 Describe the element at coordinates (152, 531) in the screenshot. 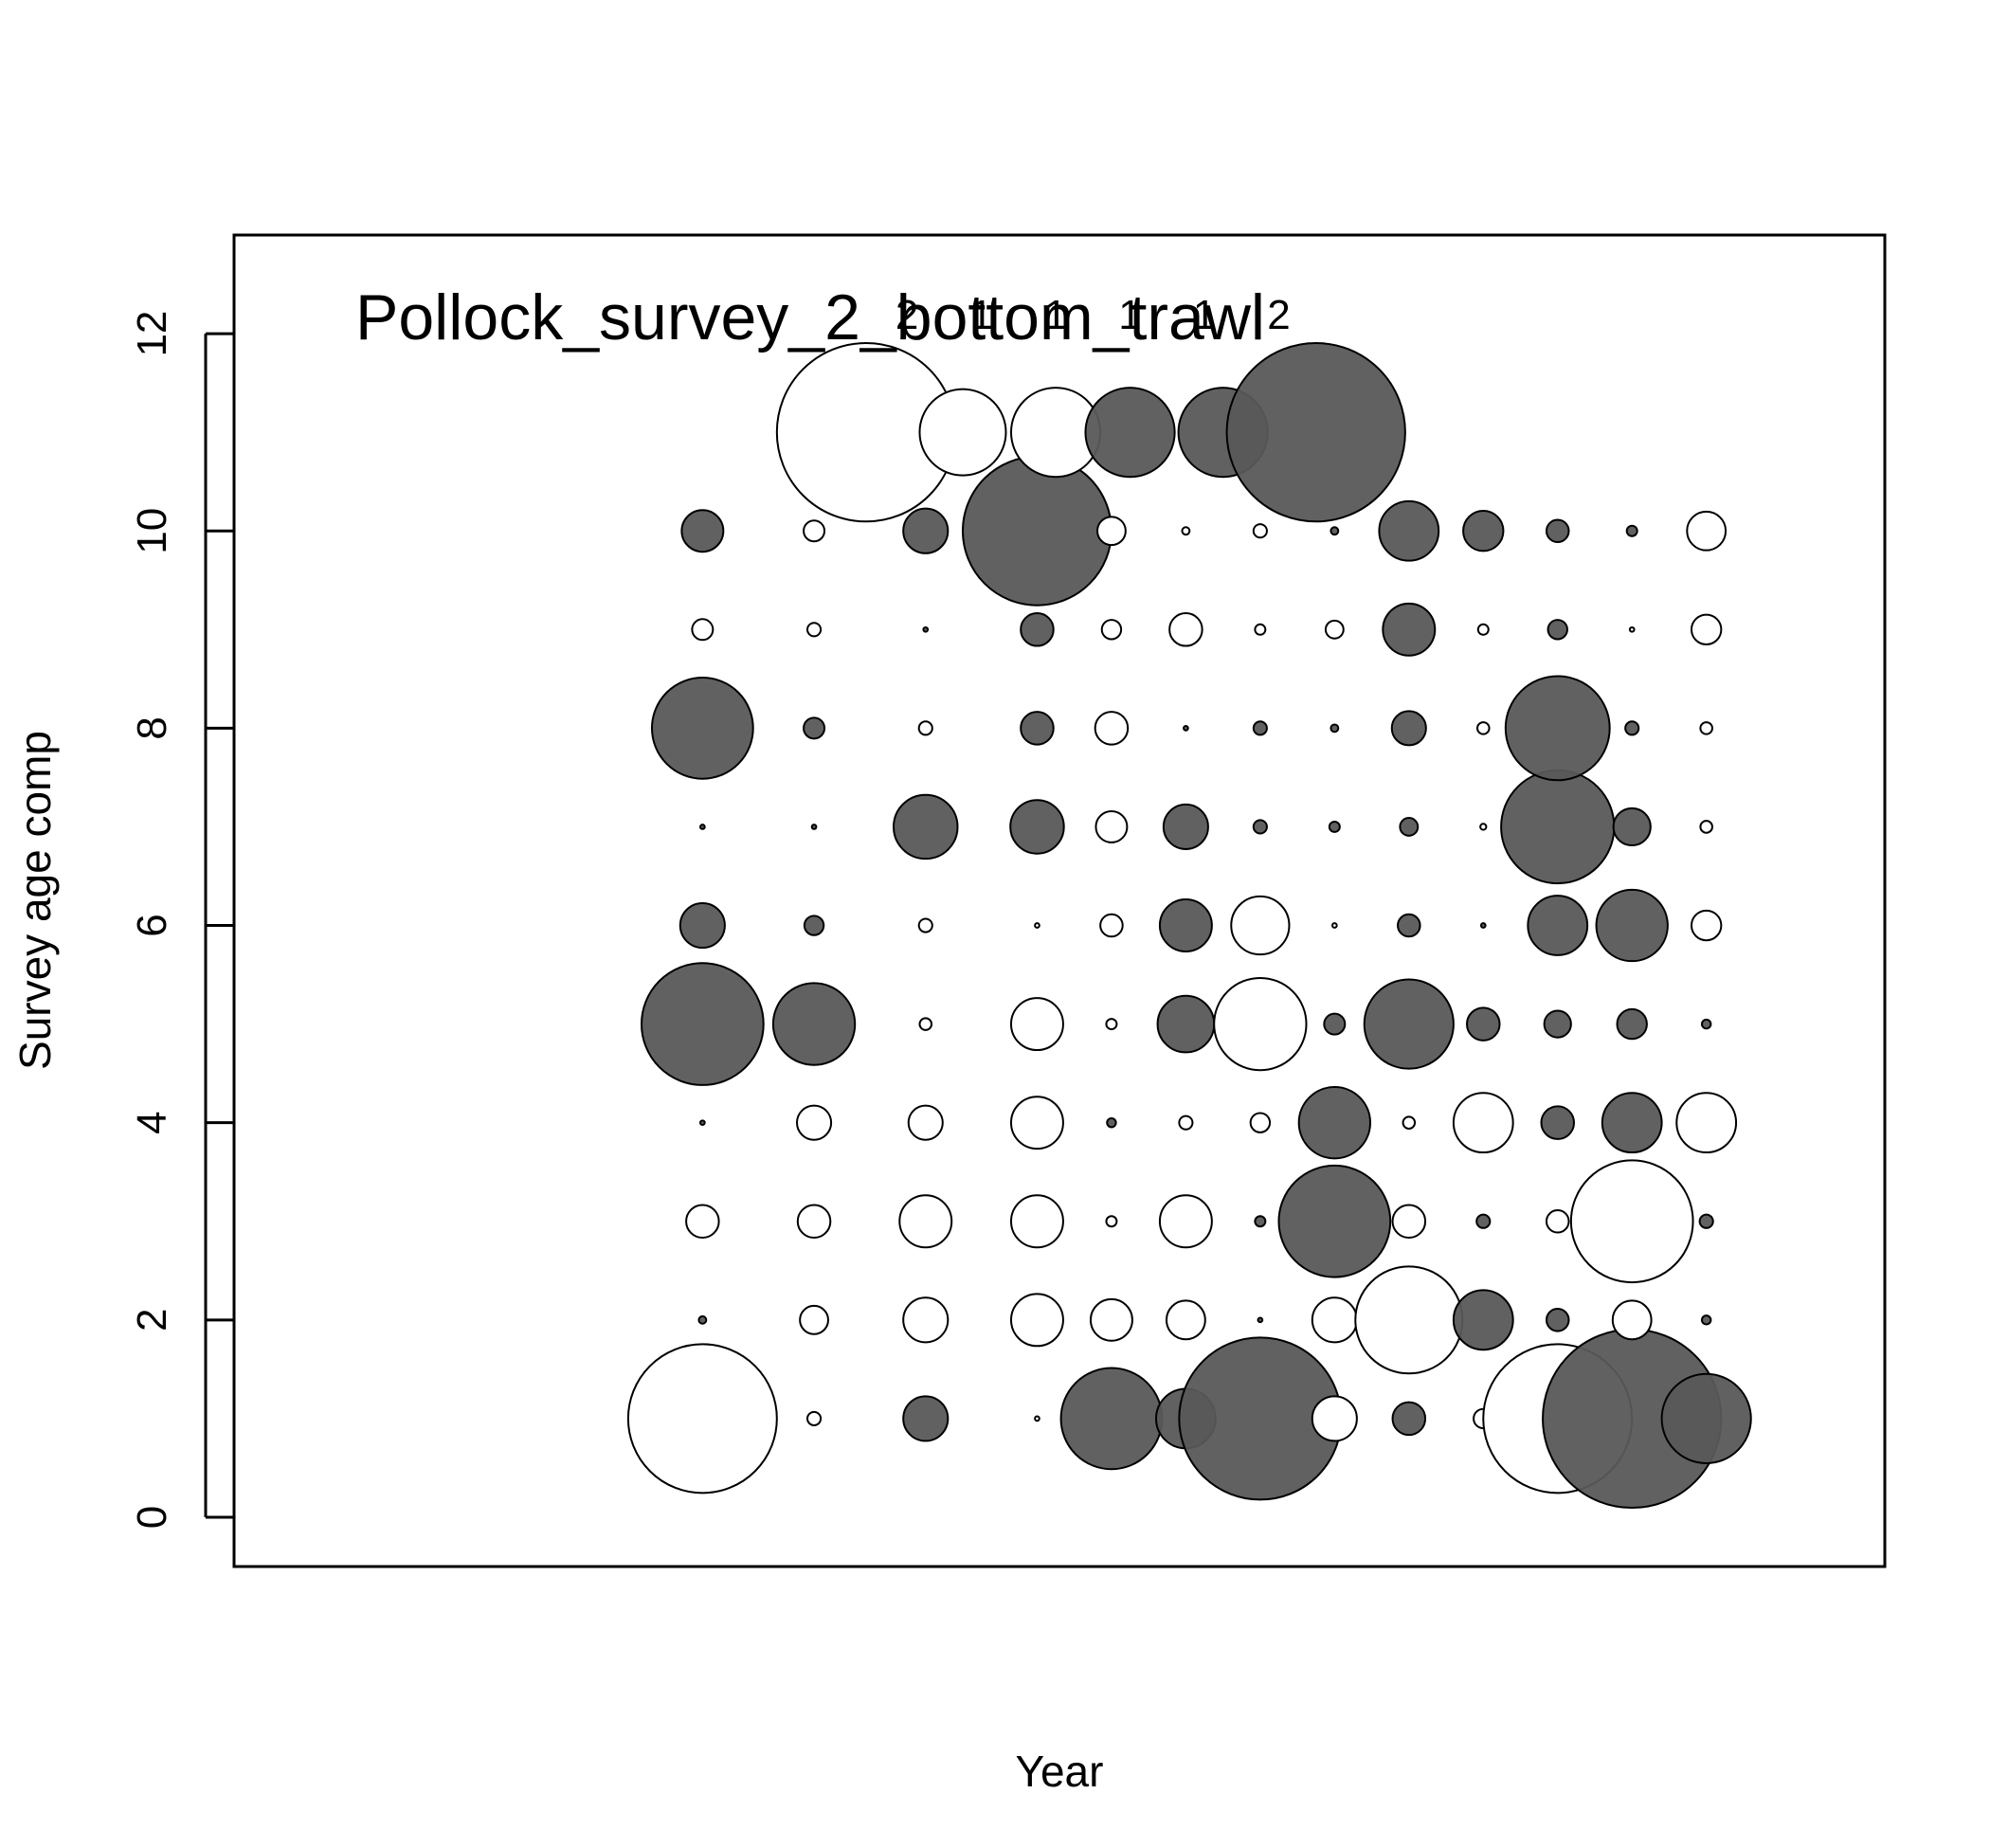

I see `y-tick-label: 10` at that location.